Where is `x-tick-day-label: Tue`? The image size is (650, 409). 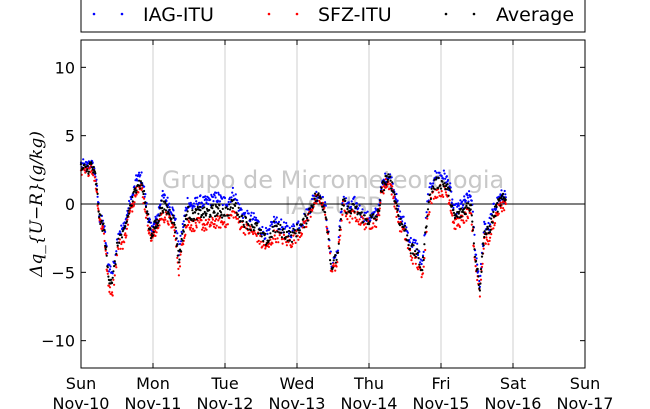 x-tick-day-label: Tue is located at coordinates (224, 383).